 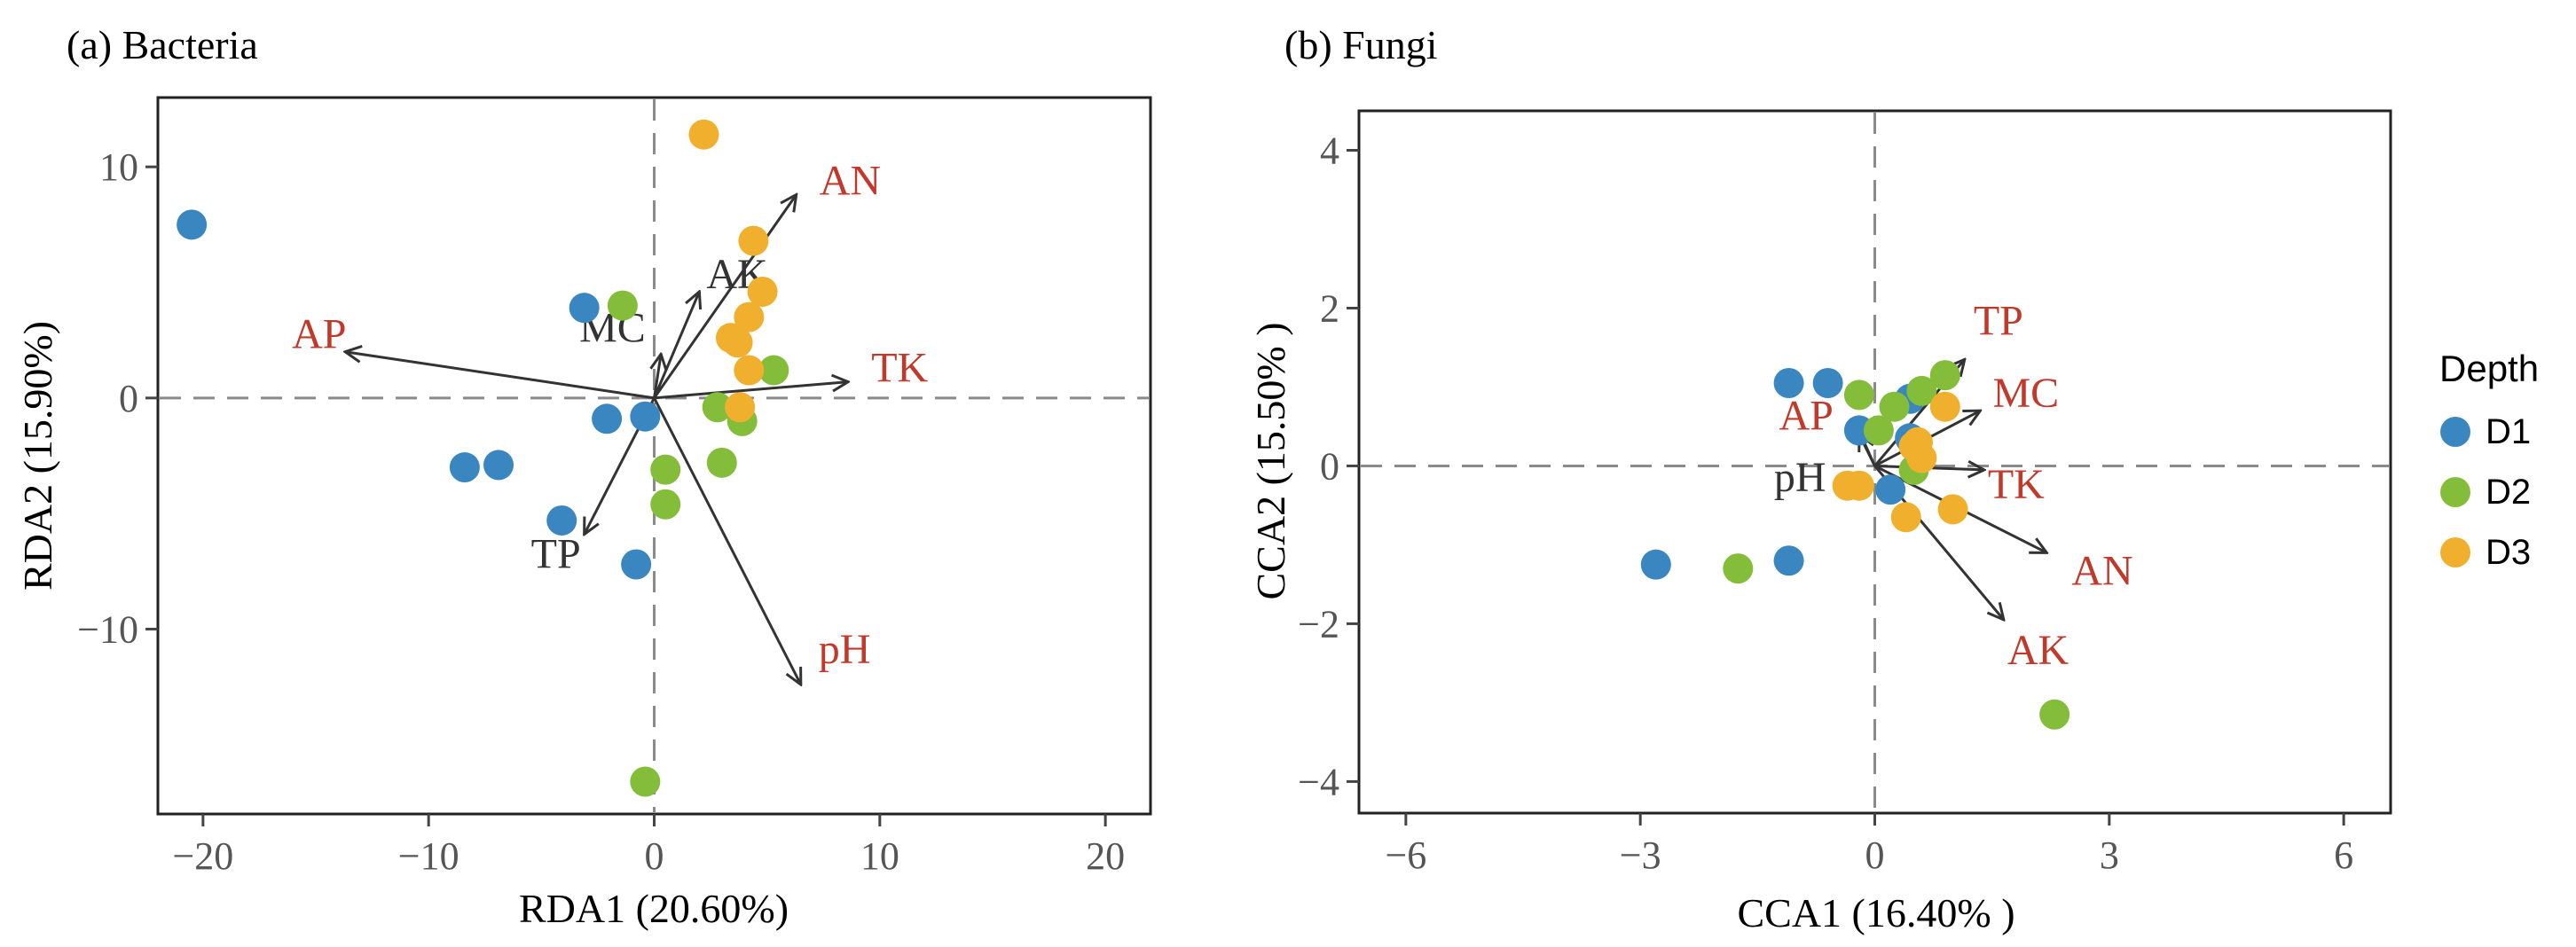 I want to click on panel-b-y-tick-label: 0, so click(x=1329, y=466).